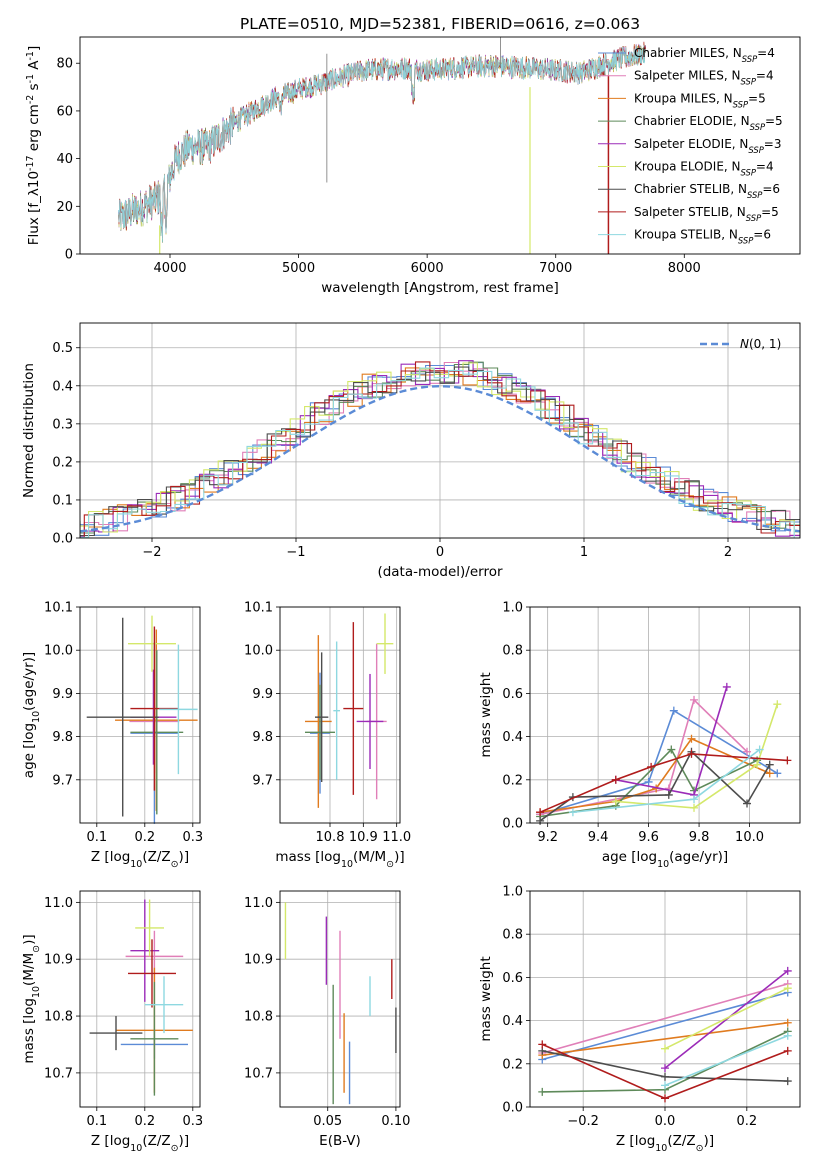  I want to click on y-tick-label: 9.7, so click(62, 780).